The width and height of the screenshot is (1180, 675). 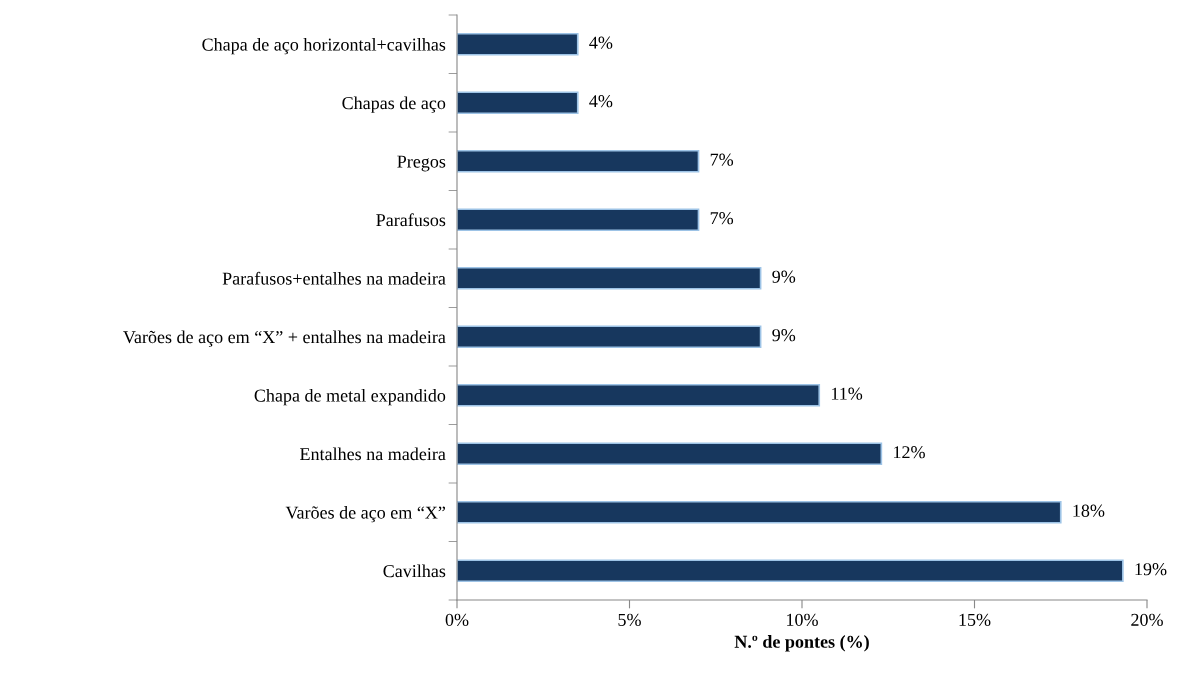 What do you see at coordinates (801, 643) in the screenshot?
I see `x-axis-title: N.º de pontes (%)` at bounding box center [801, 643].